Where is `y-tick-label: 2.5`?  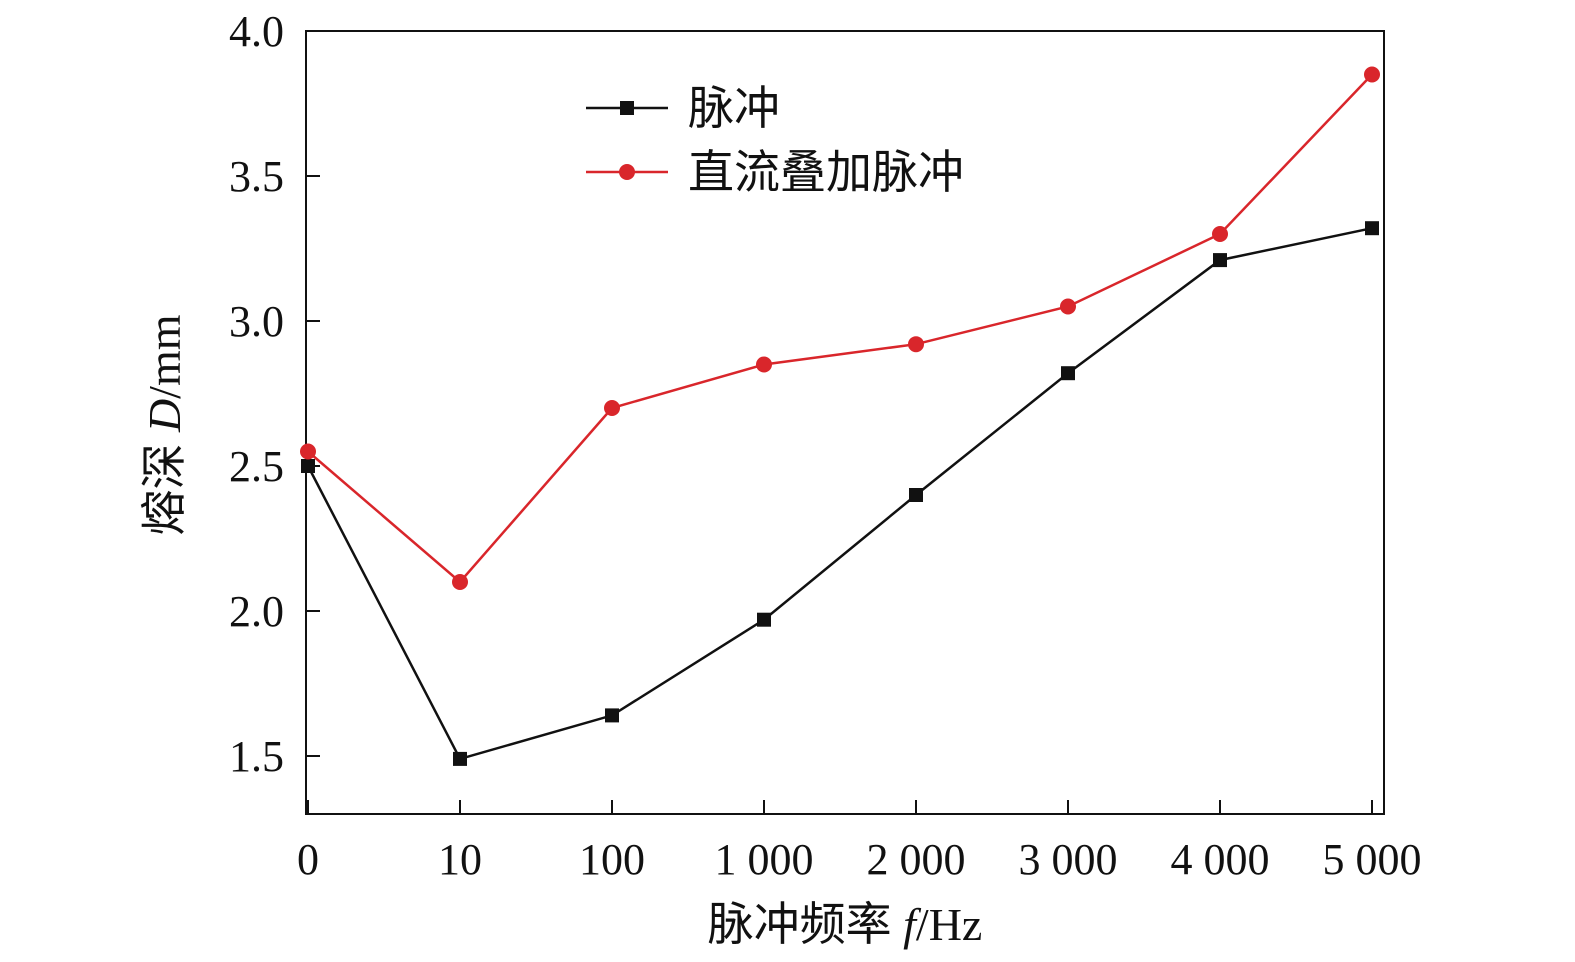 y-tick-label: 2.5 is located at coordinates (256, 466).